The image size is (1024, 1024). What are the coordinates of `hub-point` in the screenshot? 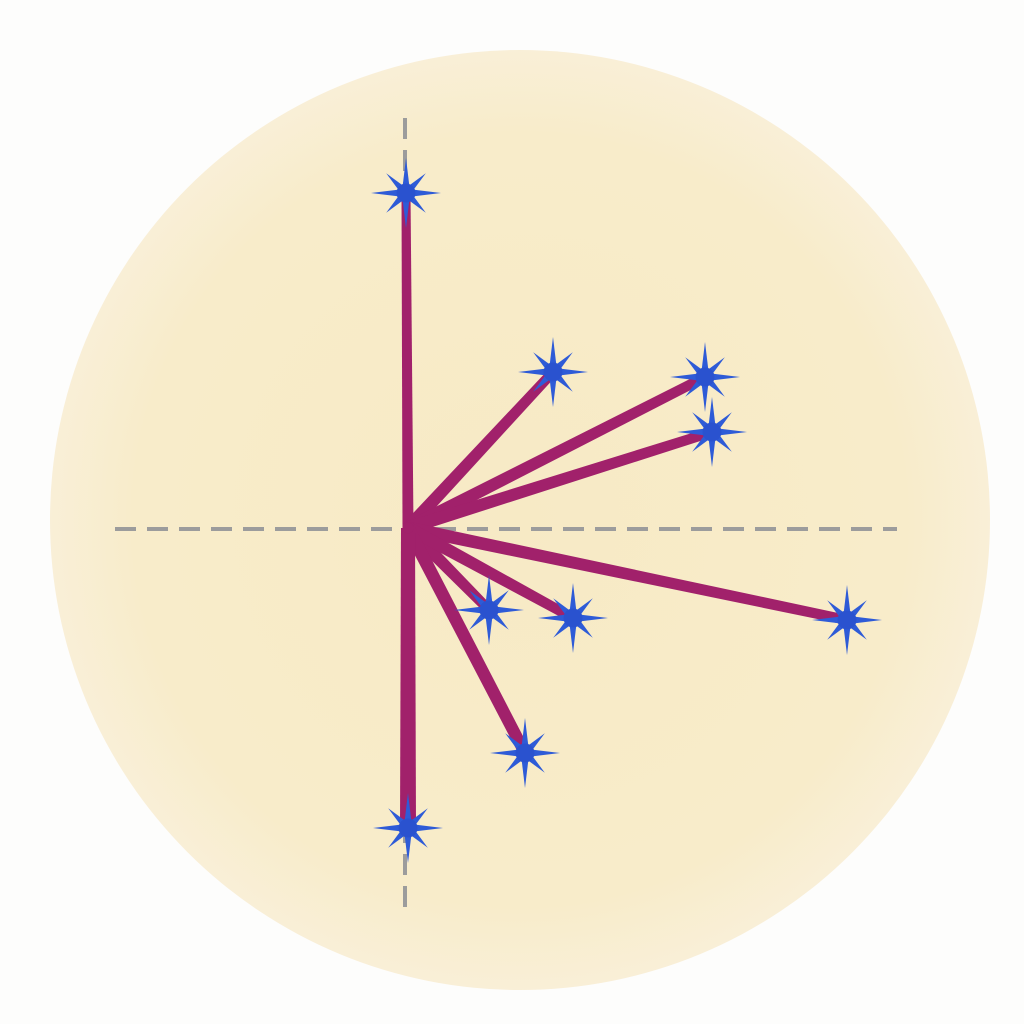 It's located at (408, 528).